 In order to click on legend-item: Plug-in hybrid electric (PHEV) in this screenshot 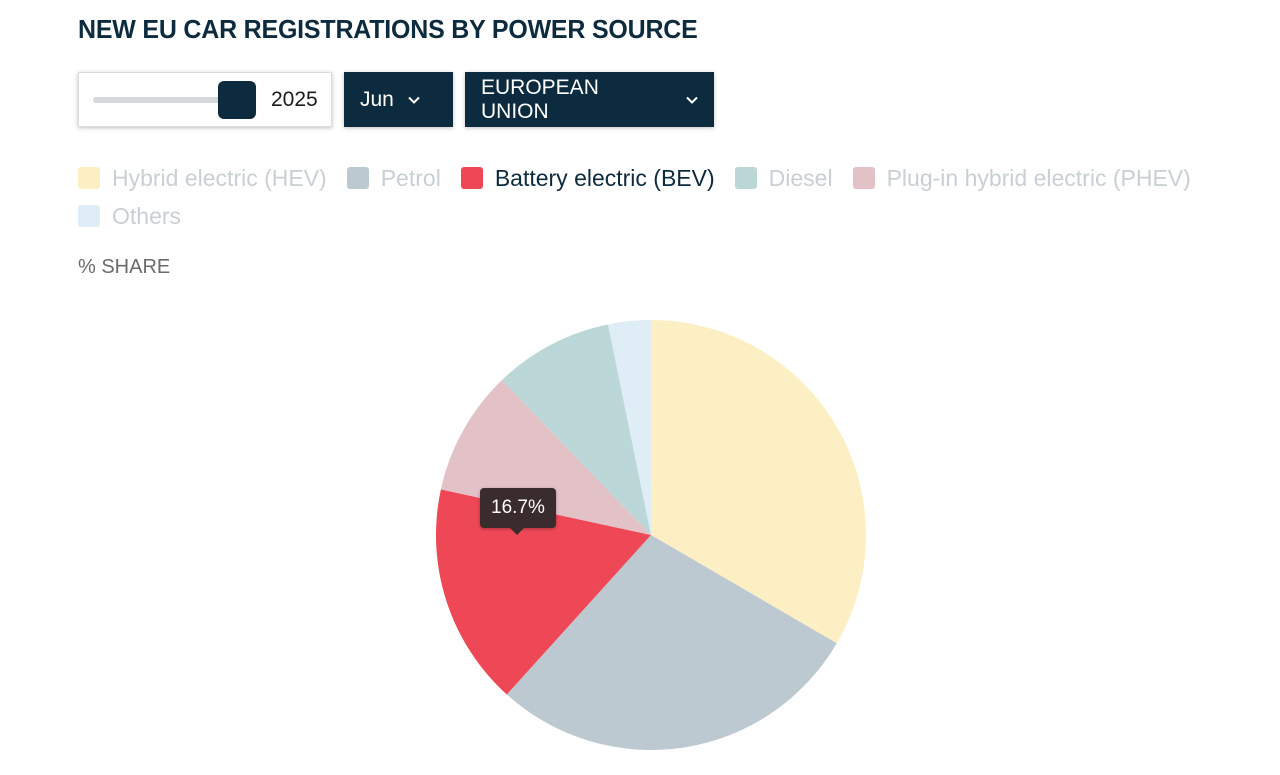, I will do `click(1021, 178)`.